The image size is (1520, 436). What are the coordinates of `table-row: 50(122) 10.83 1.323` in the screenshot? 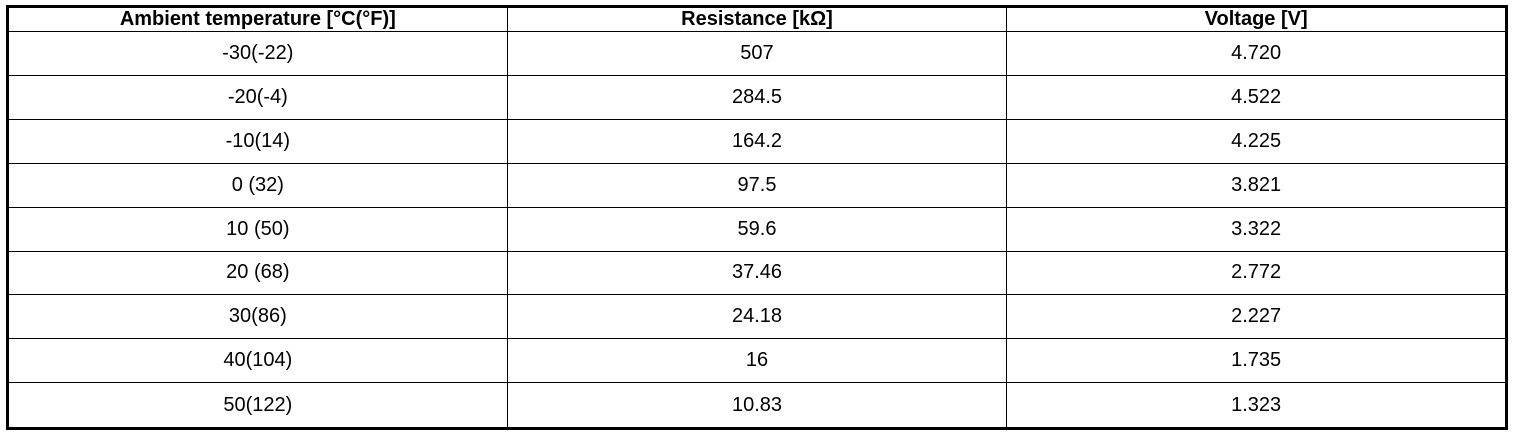 It's located at (757, 405).